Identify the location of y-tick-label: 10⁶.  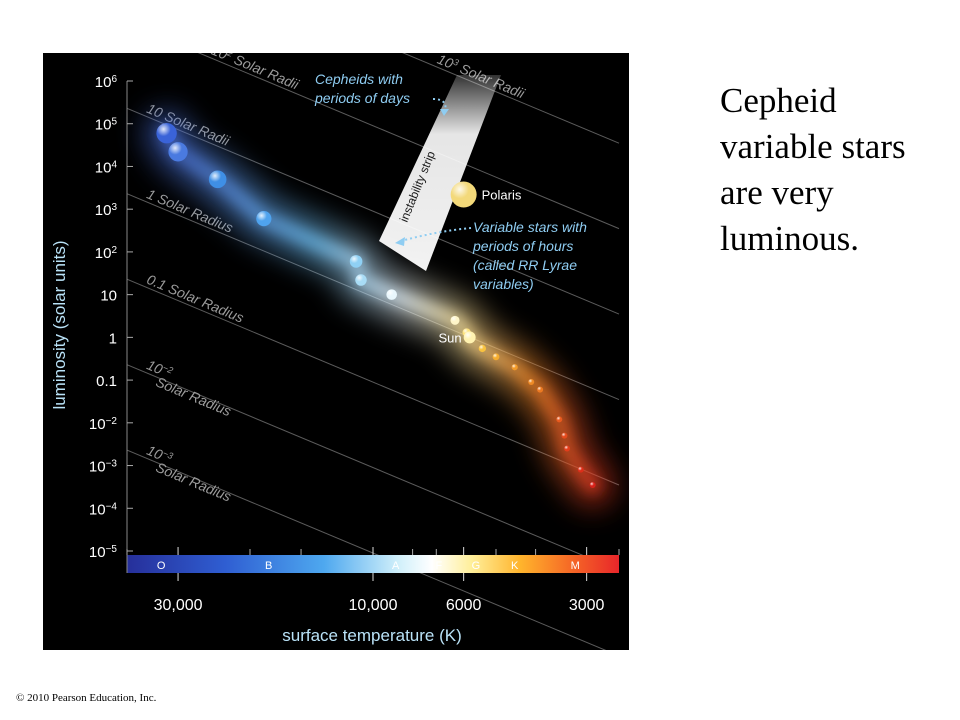
(106, 83).